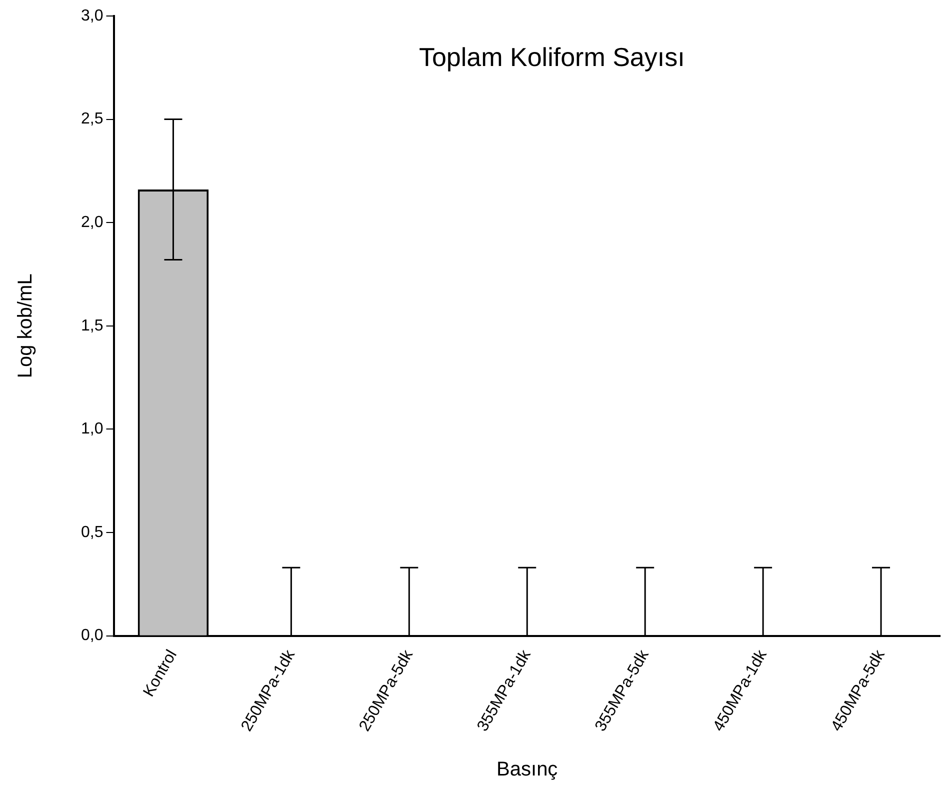 The width and height of the screenshot is (941, 794). What do you see at coordinates (92, 635) in the screenshot?
I see `y-tick-label: 0,0` at bounding box center [92, 635].